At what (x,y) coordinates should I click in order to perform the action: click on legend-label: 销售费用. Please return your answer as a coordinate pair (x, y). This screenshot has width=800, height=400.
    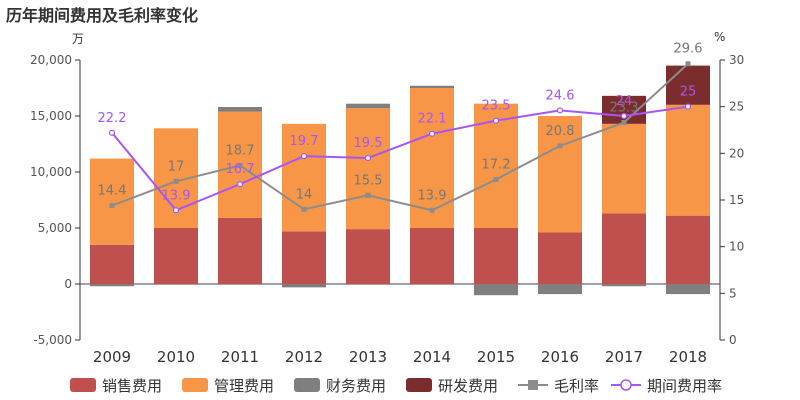
    Looking at the image, I should click on (132, 385).